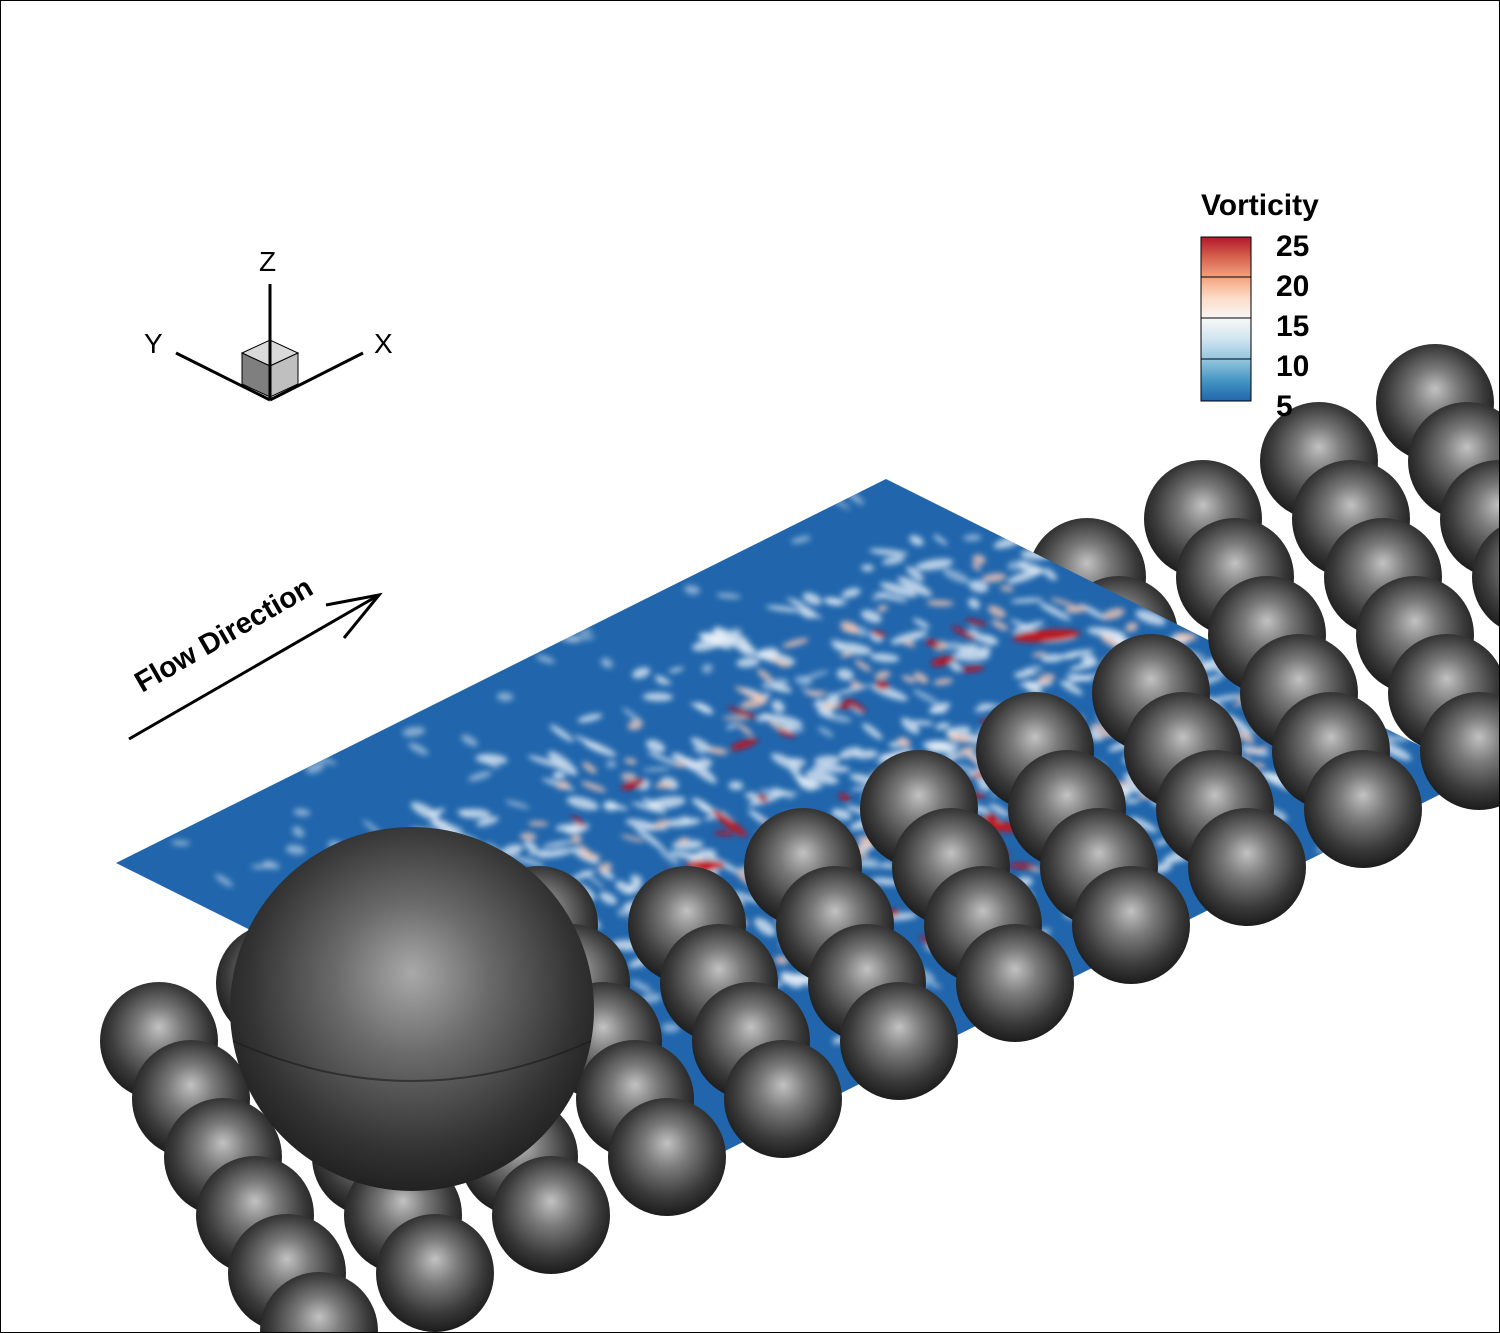 This screenshot has width=1500, height=1333. Describe the element at coordinates (224, 635) in the screenshot. I see `flow-direction-label: Flow Direction` at that location.